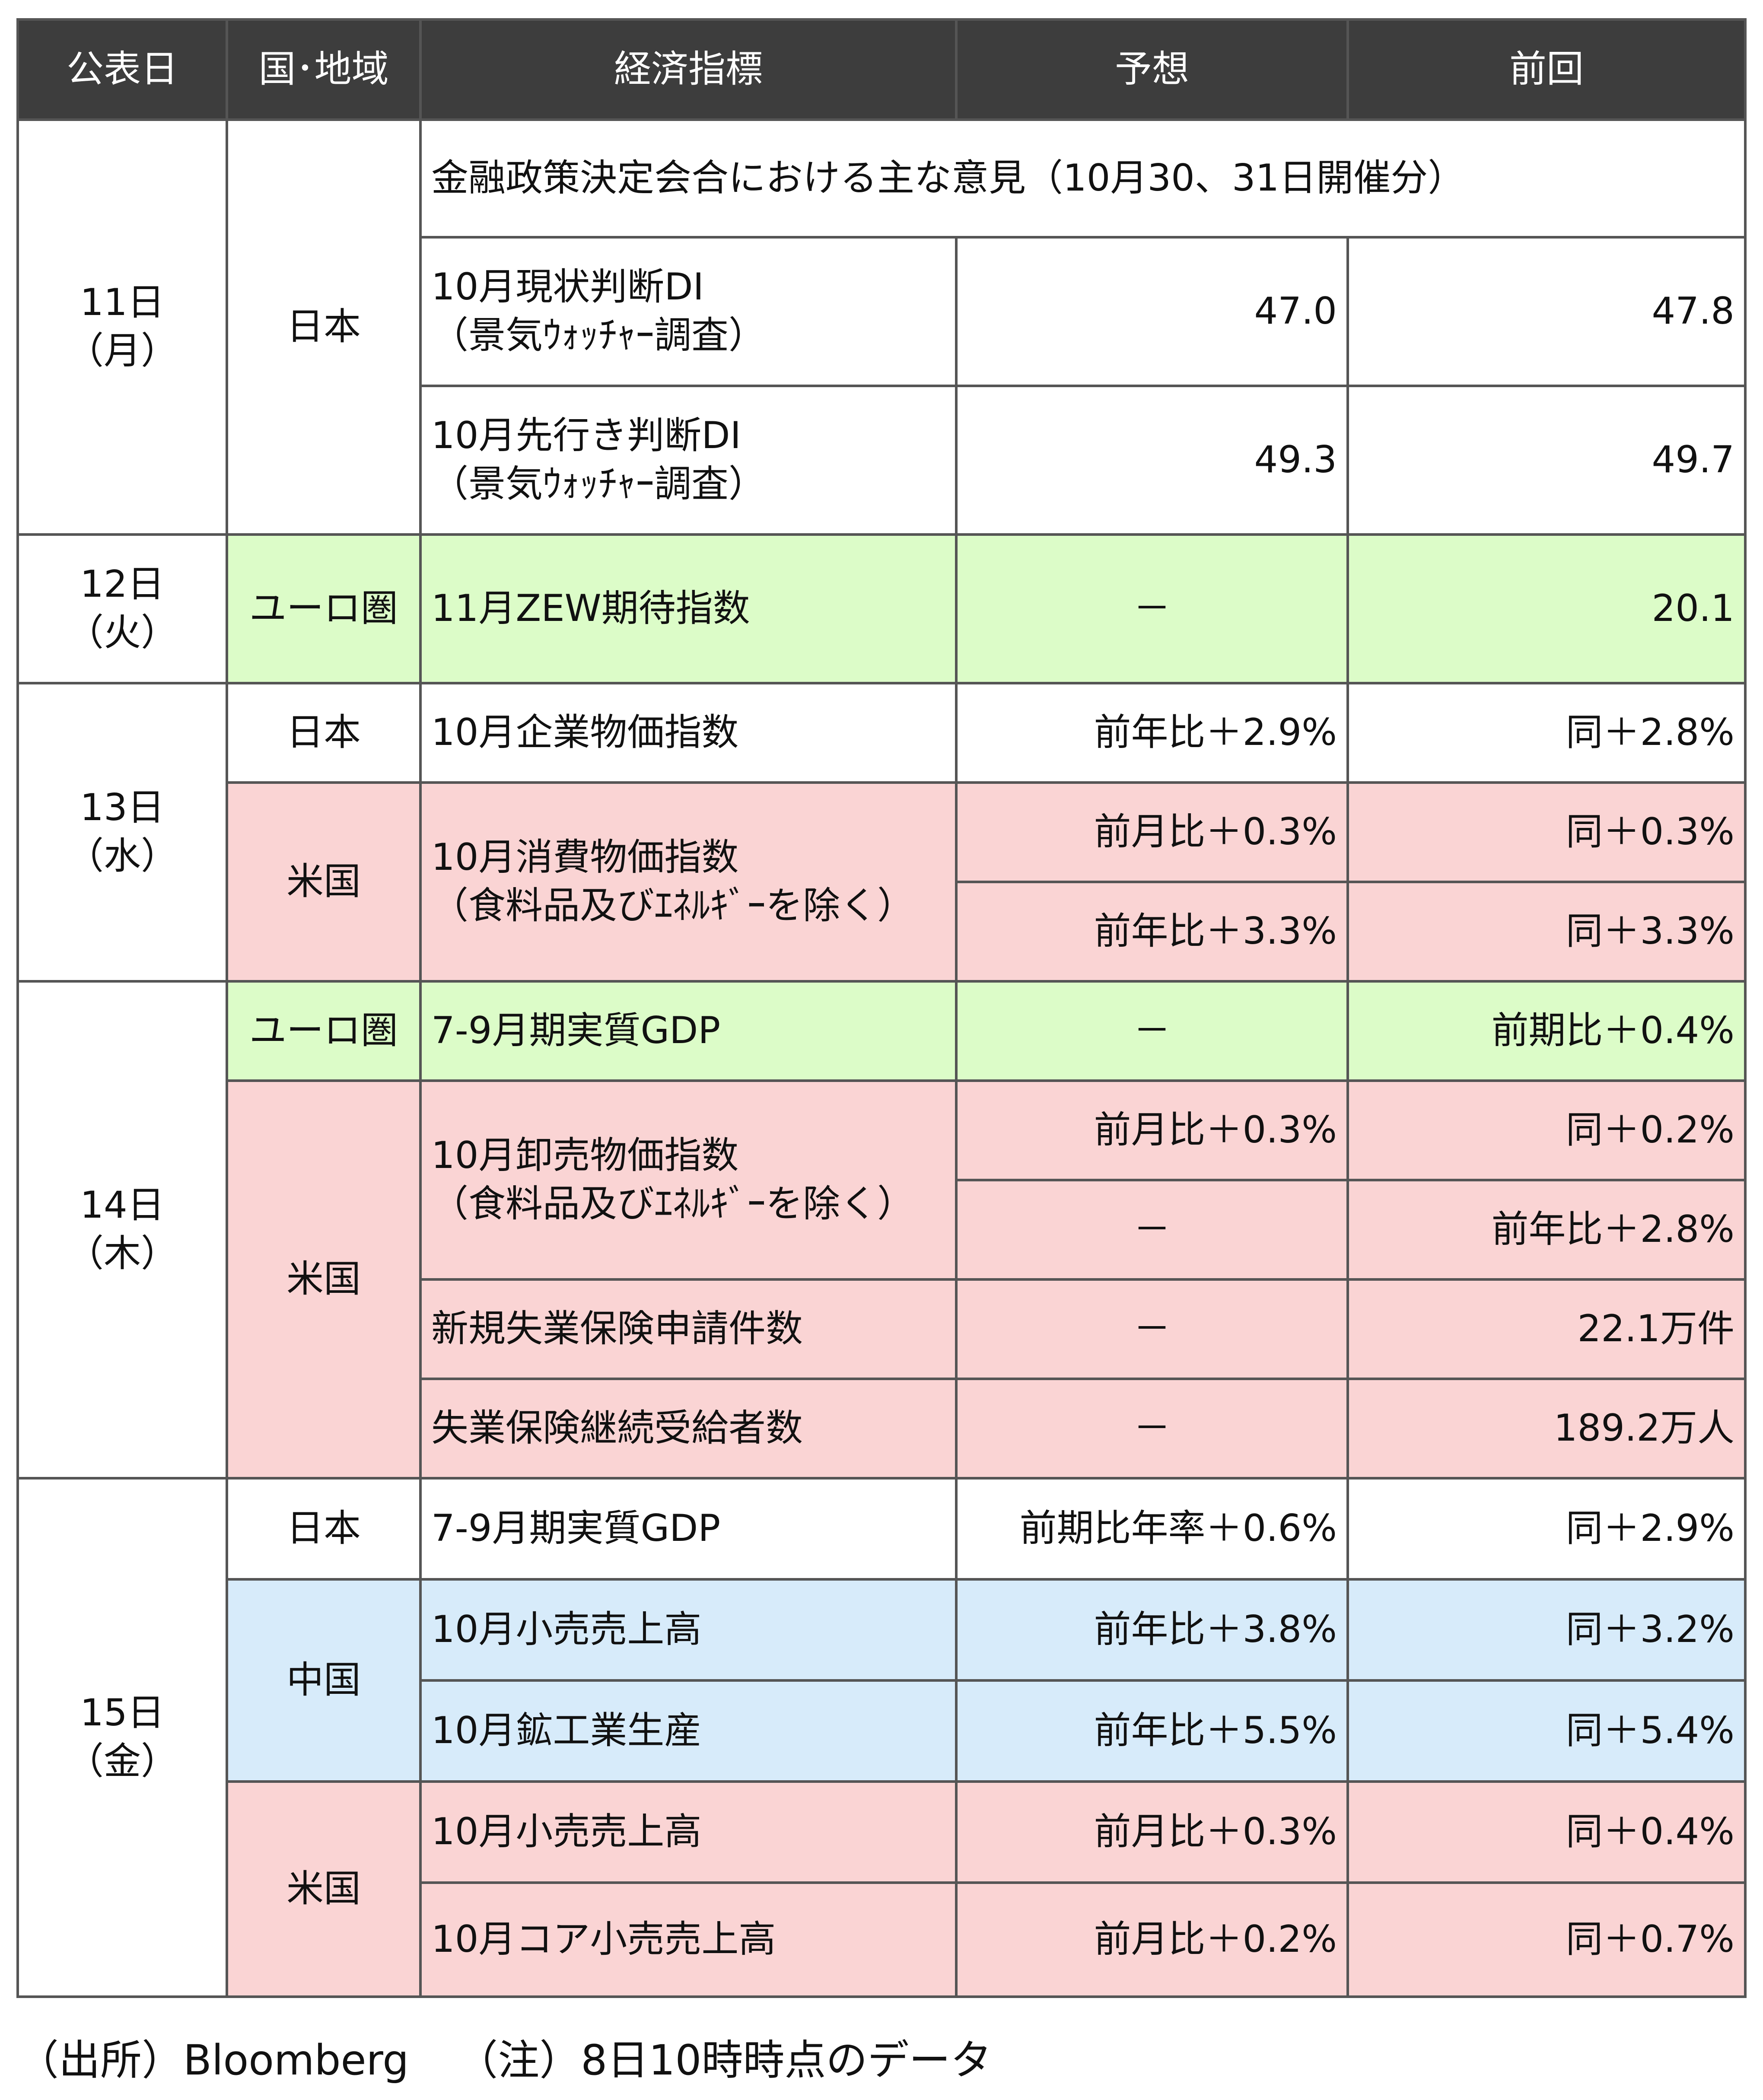 This screenshot has width=1763, height=2100. I want to click on previous-cell: 47.8, so click(1546, 311).